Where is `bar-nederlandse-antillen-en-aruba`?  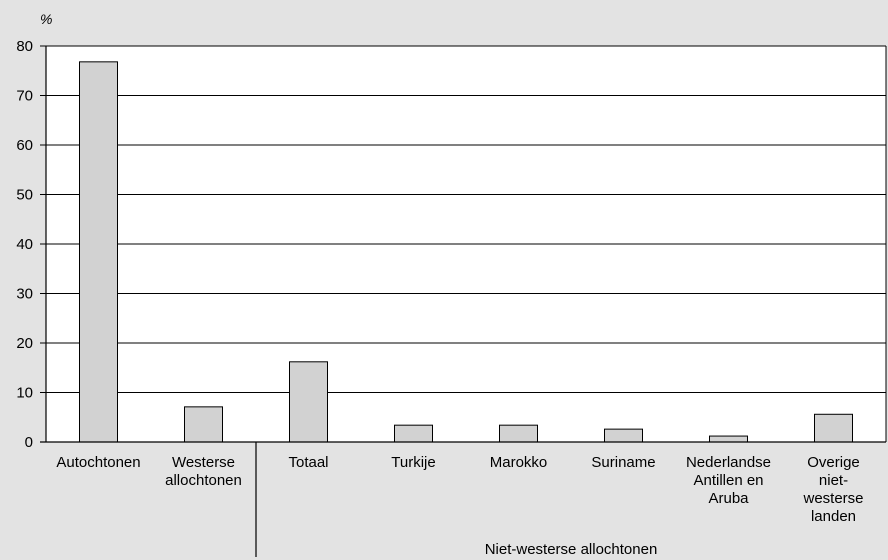
bar-nederlandse-antillen-en-aruba is located at coordinates (728, 439).